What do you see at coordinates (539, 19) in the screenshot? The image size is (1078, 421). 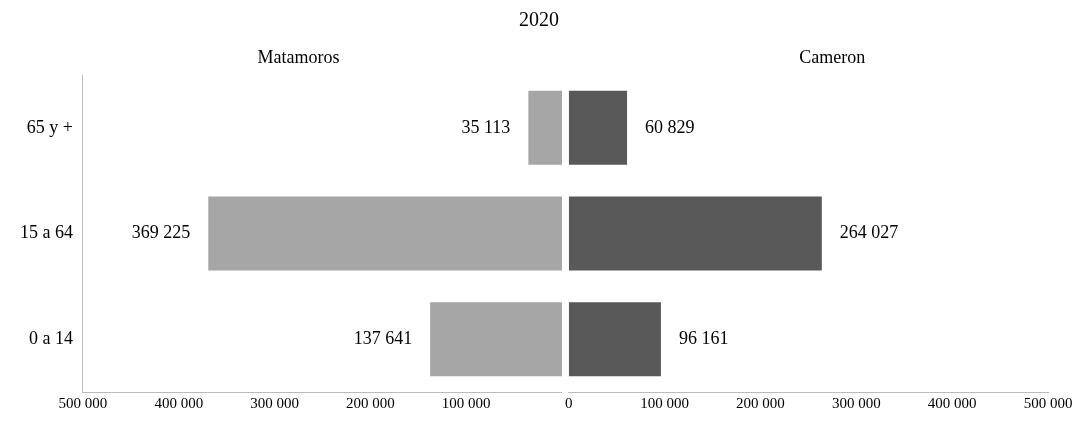 I see `chart-title: 2020` at bounding box center [539, 19].